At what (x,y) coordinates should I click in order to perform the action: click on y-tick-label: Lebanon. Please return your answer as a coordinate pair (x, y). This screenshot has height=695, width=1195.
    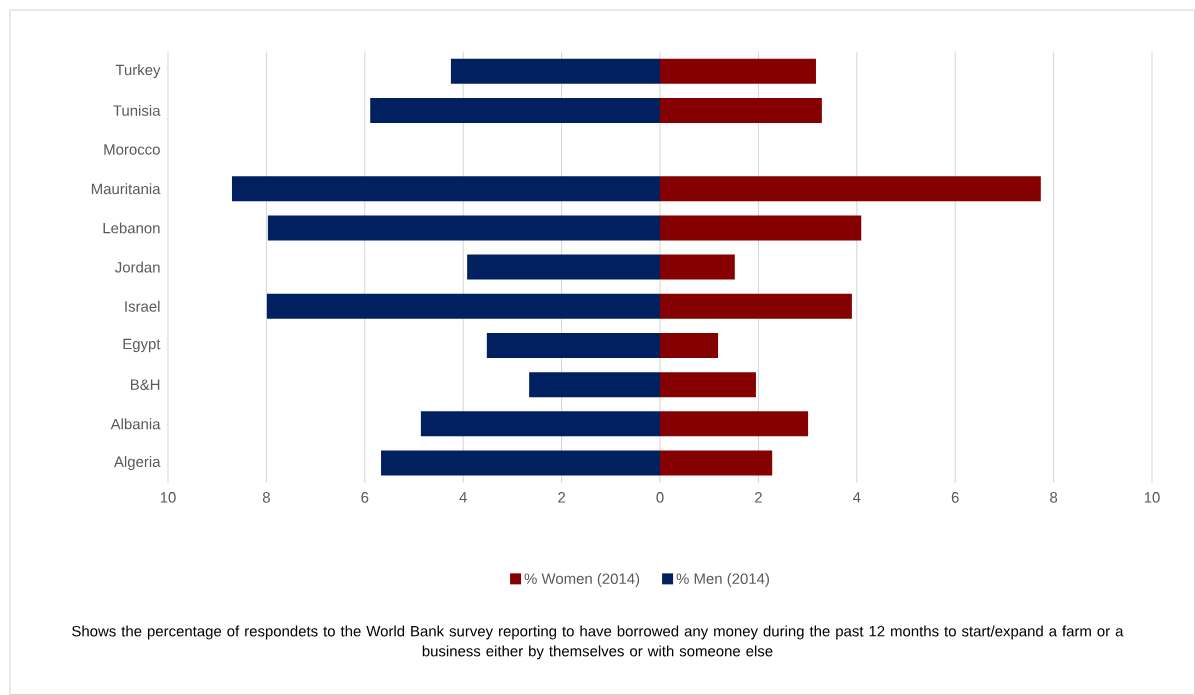
    Looking at the image, I should click on (131, 228).